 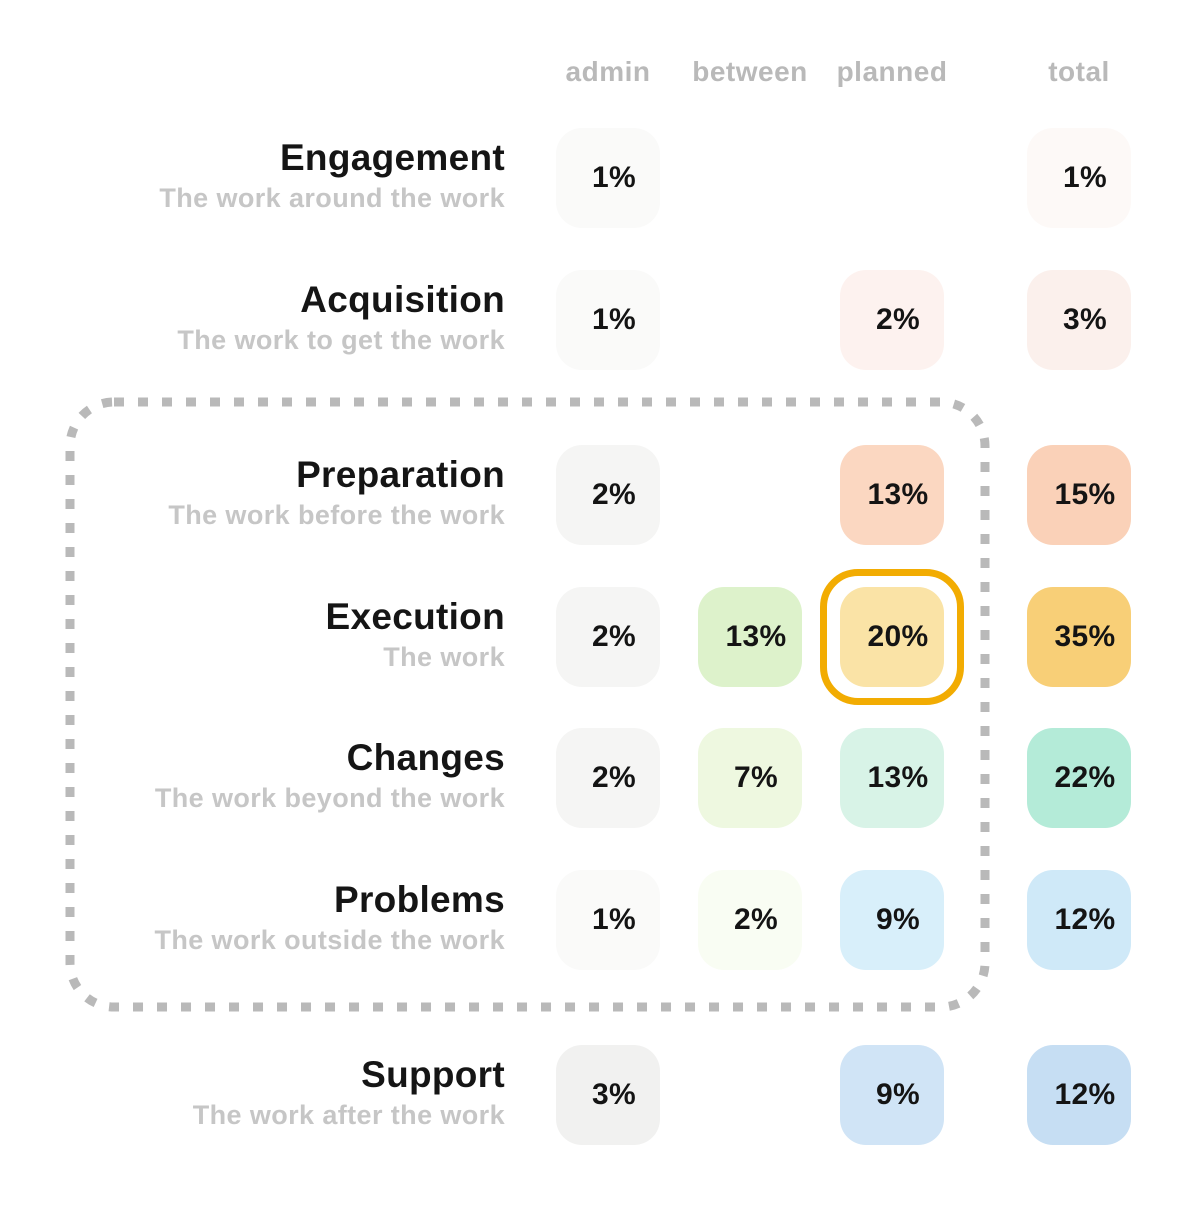 I want to click on row-subtitle: The work before the work, so click(x=336, y=515).